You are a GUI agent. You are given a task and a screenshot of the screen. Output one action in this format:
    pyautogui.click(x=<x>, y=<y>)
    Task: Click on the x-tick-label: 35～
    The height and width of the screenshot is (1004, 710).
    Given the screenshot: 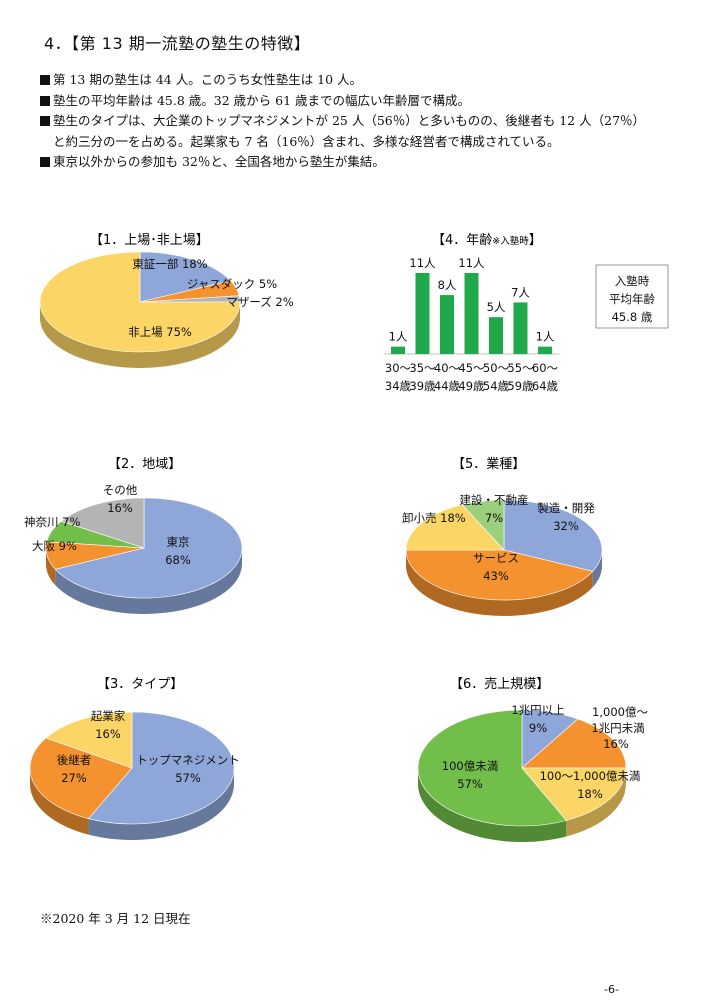 What is the action you would take?
    pyautogui.click(x=422, y=368)
    